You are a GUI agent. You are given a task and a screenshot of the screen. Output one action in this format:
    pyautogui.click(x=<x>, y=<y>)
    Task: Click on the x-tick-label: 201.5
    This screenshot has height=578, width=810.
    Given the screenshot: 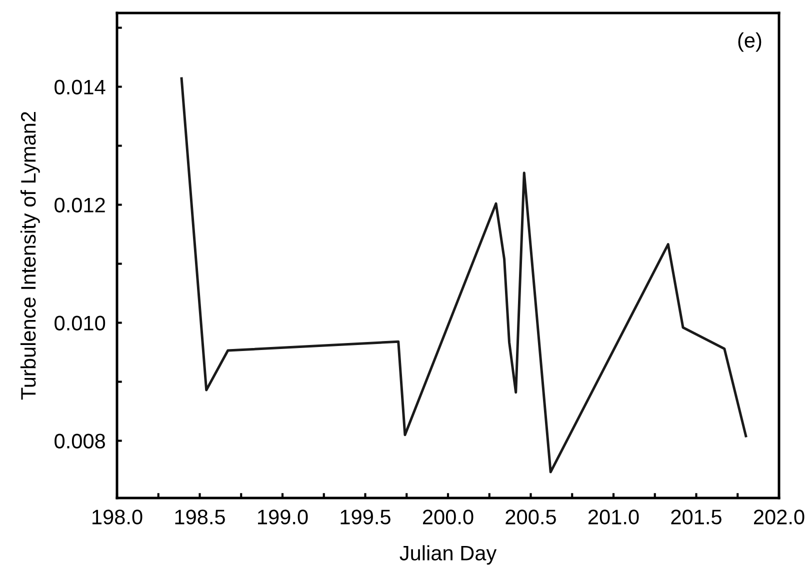 What is the action you would take?
    pyautogui.click(x=696, y=517)
    